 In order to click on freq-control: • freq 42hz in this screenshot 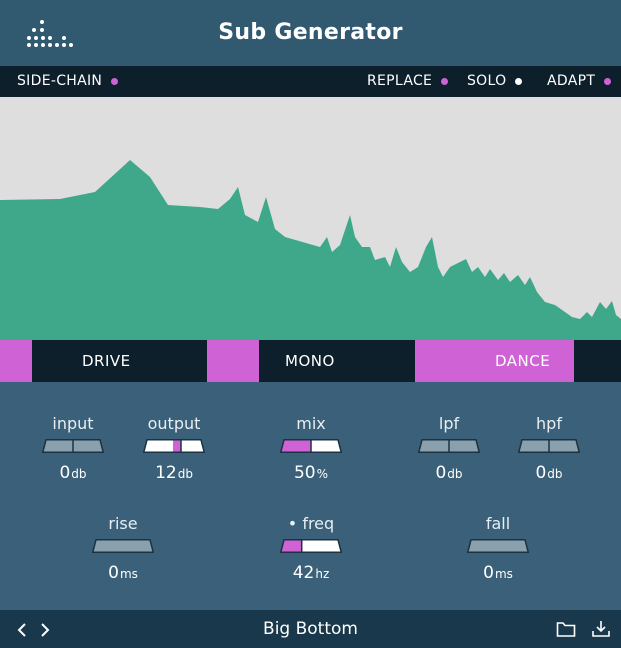, I will do `click(311, 549)`.